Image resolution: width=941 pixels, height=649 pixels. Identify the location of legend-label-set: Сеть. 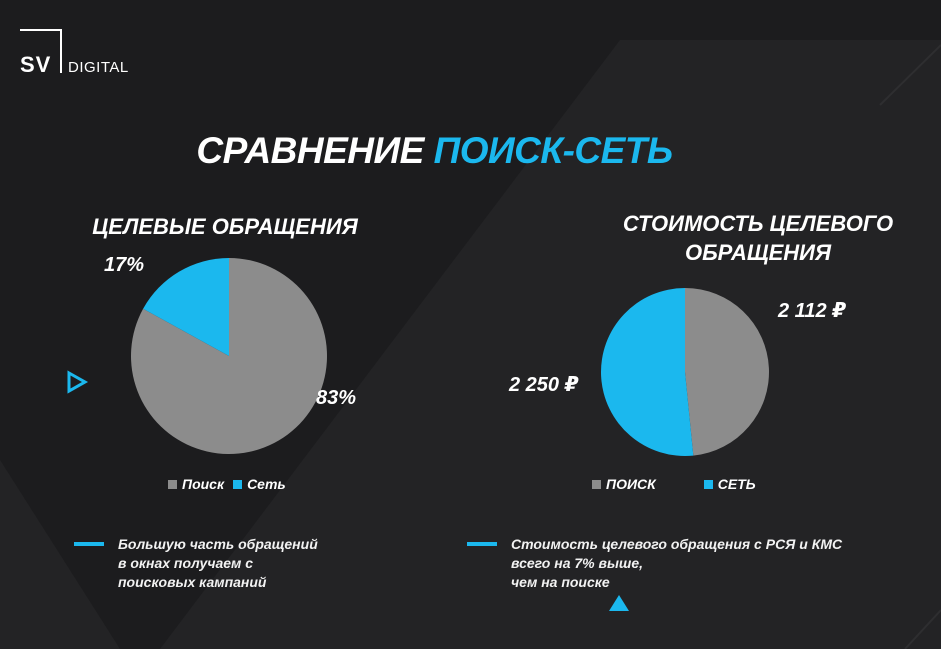
(266, 484).